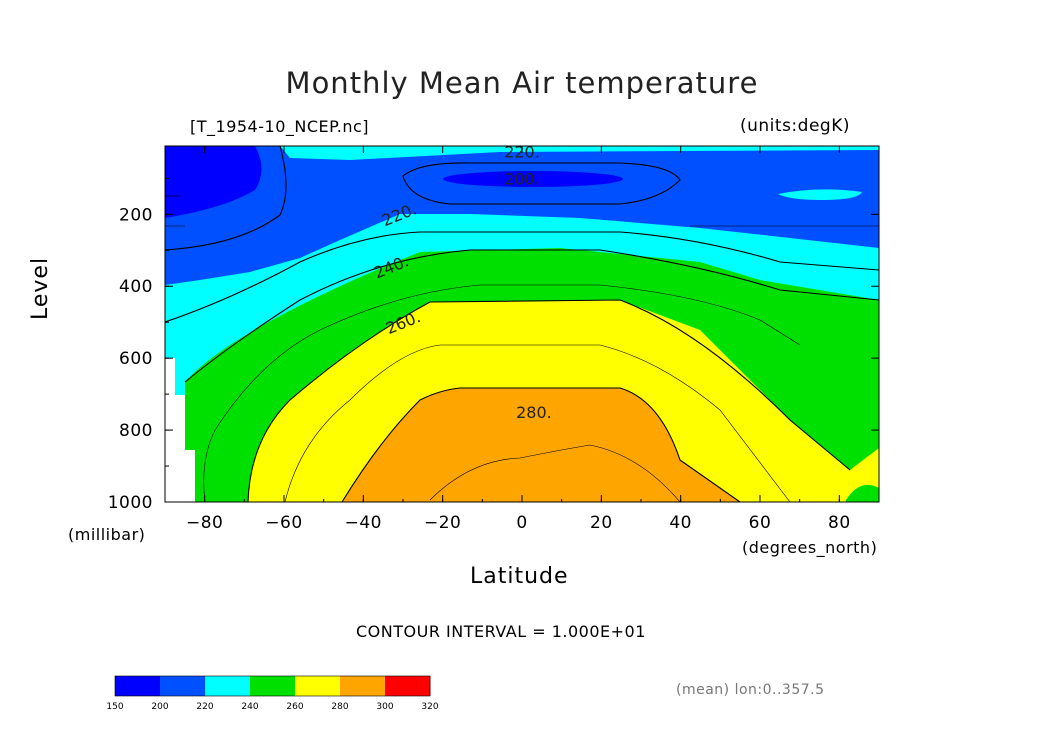  Describe the element at coordinates (760, 523) in the screenshot. I see `x-tick-label: 60` at that location.